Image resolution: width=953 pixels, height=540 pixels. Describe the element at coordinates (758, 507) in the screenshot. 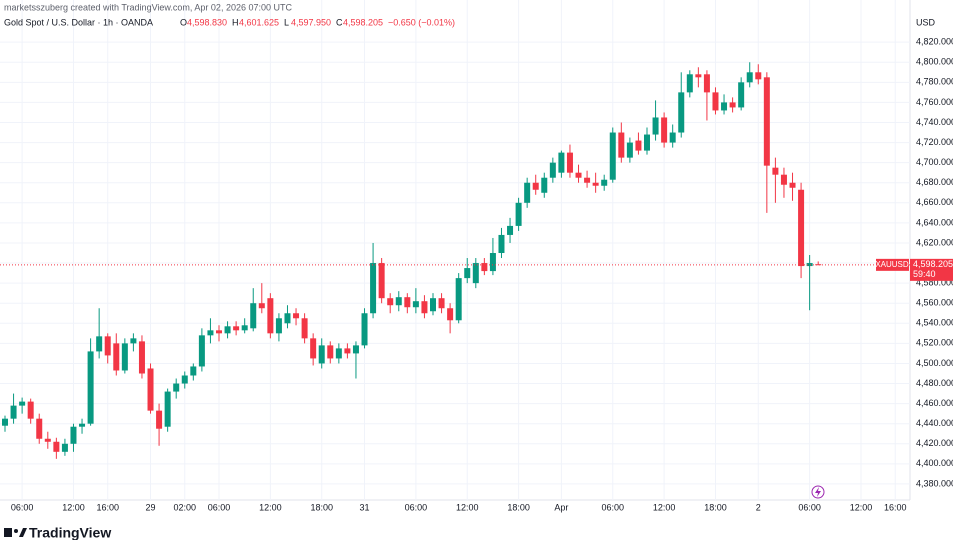

I see `x-tick-label: 2` at that location.